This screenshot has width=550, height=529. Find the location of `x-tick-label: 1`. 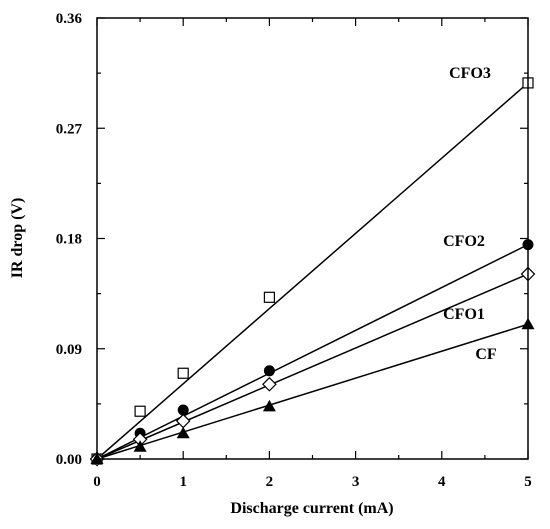

x-tick-label: 1 is located at coordinates (183, 482).